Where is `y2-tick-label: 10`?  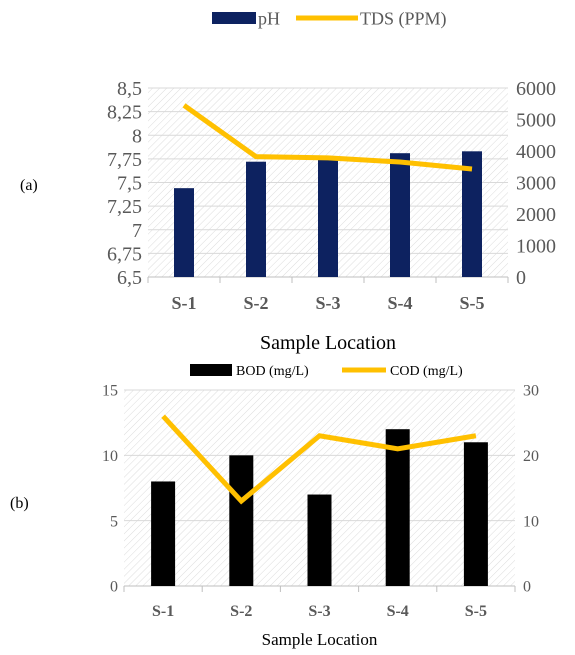 y2-tick-label: 10 is located at coordinates (531, 521).